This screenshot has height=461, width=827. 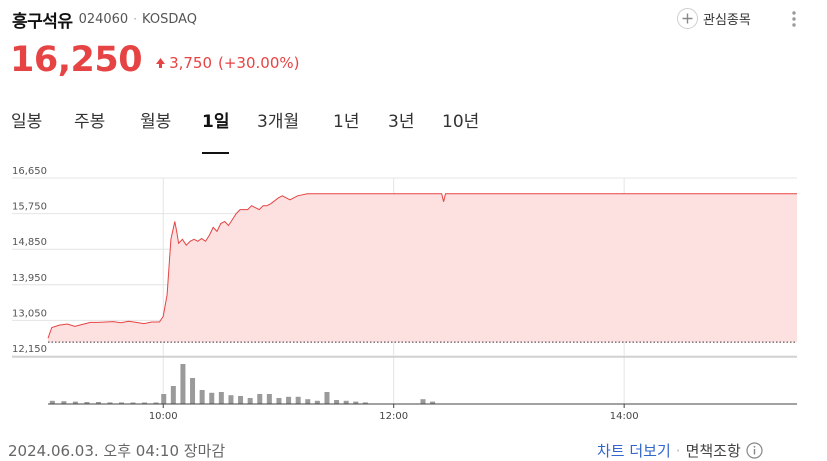 I want to click on y-tick-label: 15,750, so click(x=29, y=207).